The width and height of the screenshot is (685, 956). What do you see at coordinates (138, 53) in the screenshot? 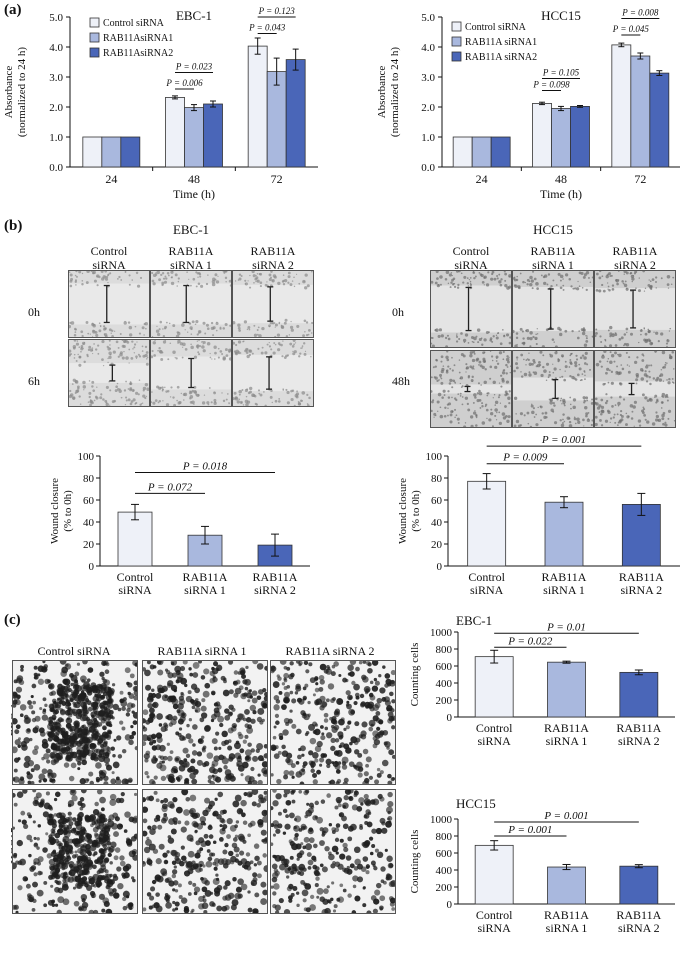
I see `legend-label: RAB11AsiRNA2` at bounding box center [138, 53].